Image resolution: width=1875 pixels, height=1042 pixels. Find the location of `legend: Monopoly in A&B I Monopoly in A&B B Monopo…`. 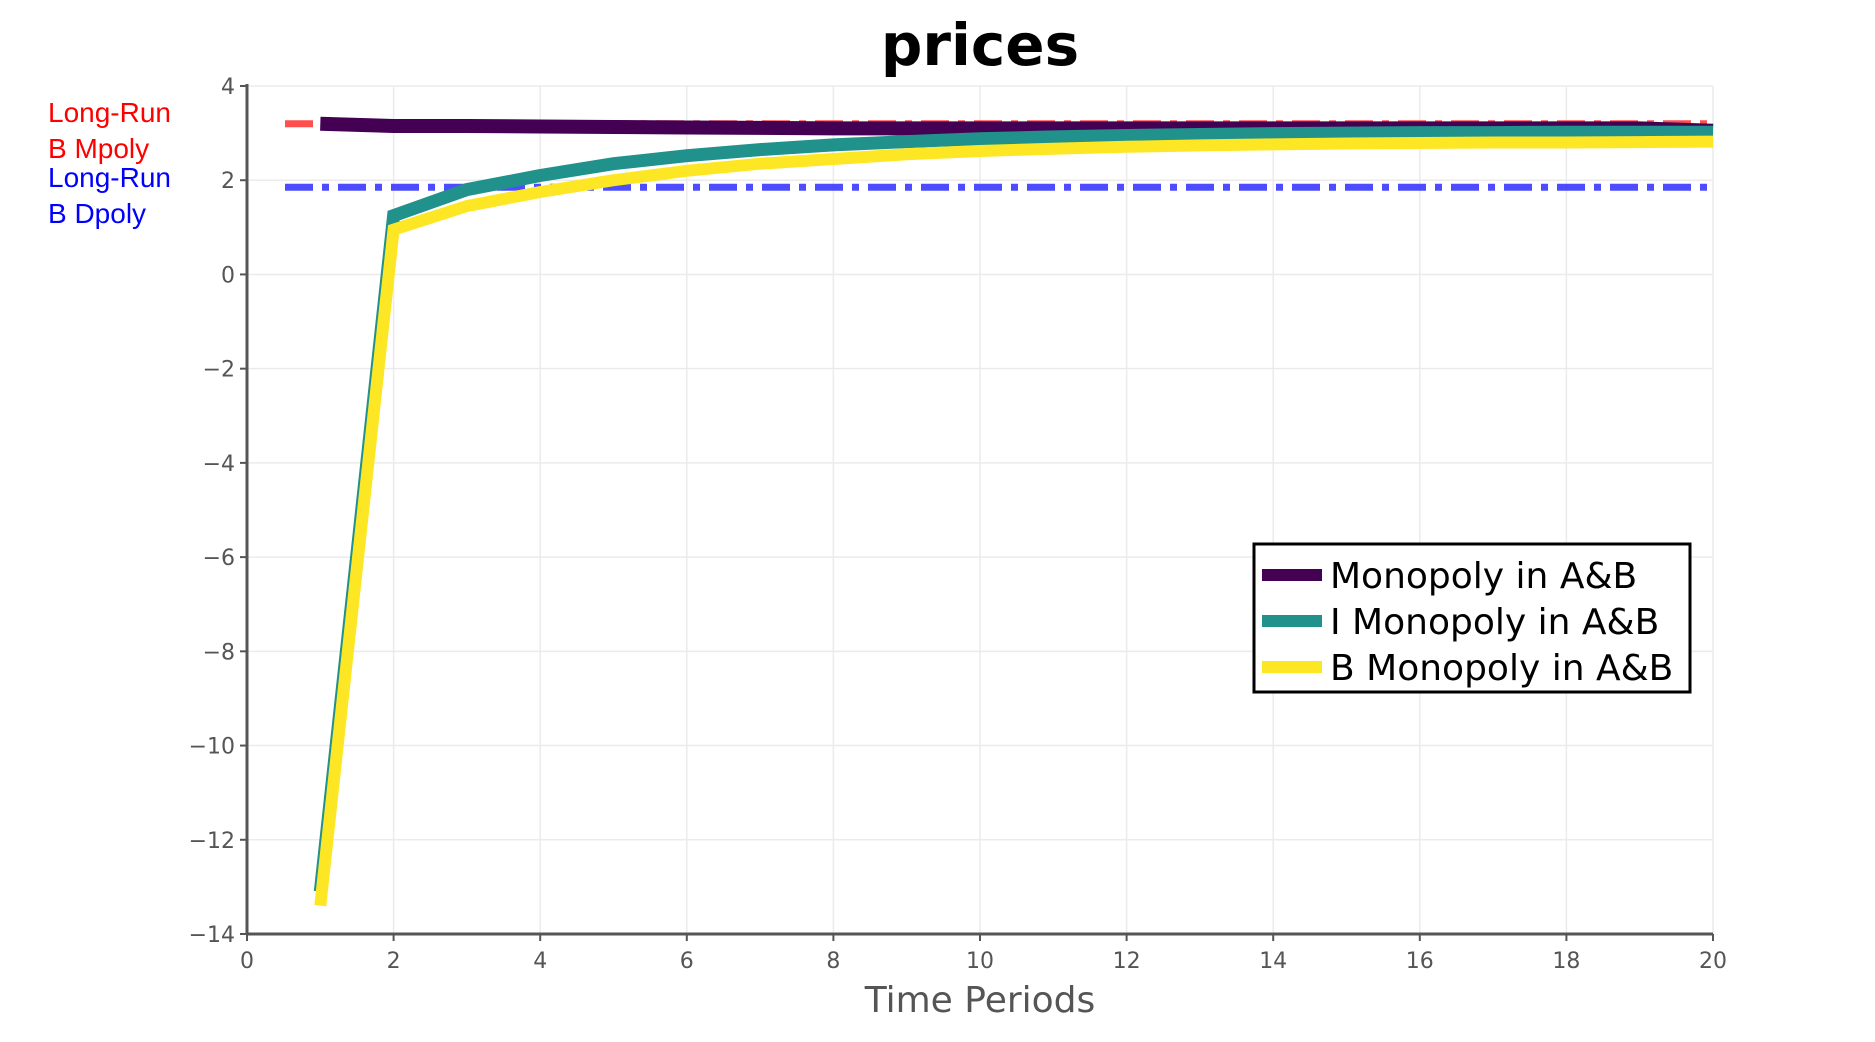

legend: Monopoly in A&B I Monopoly in A&B B Monopo… is located at coordinates (1472, 618).